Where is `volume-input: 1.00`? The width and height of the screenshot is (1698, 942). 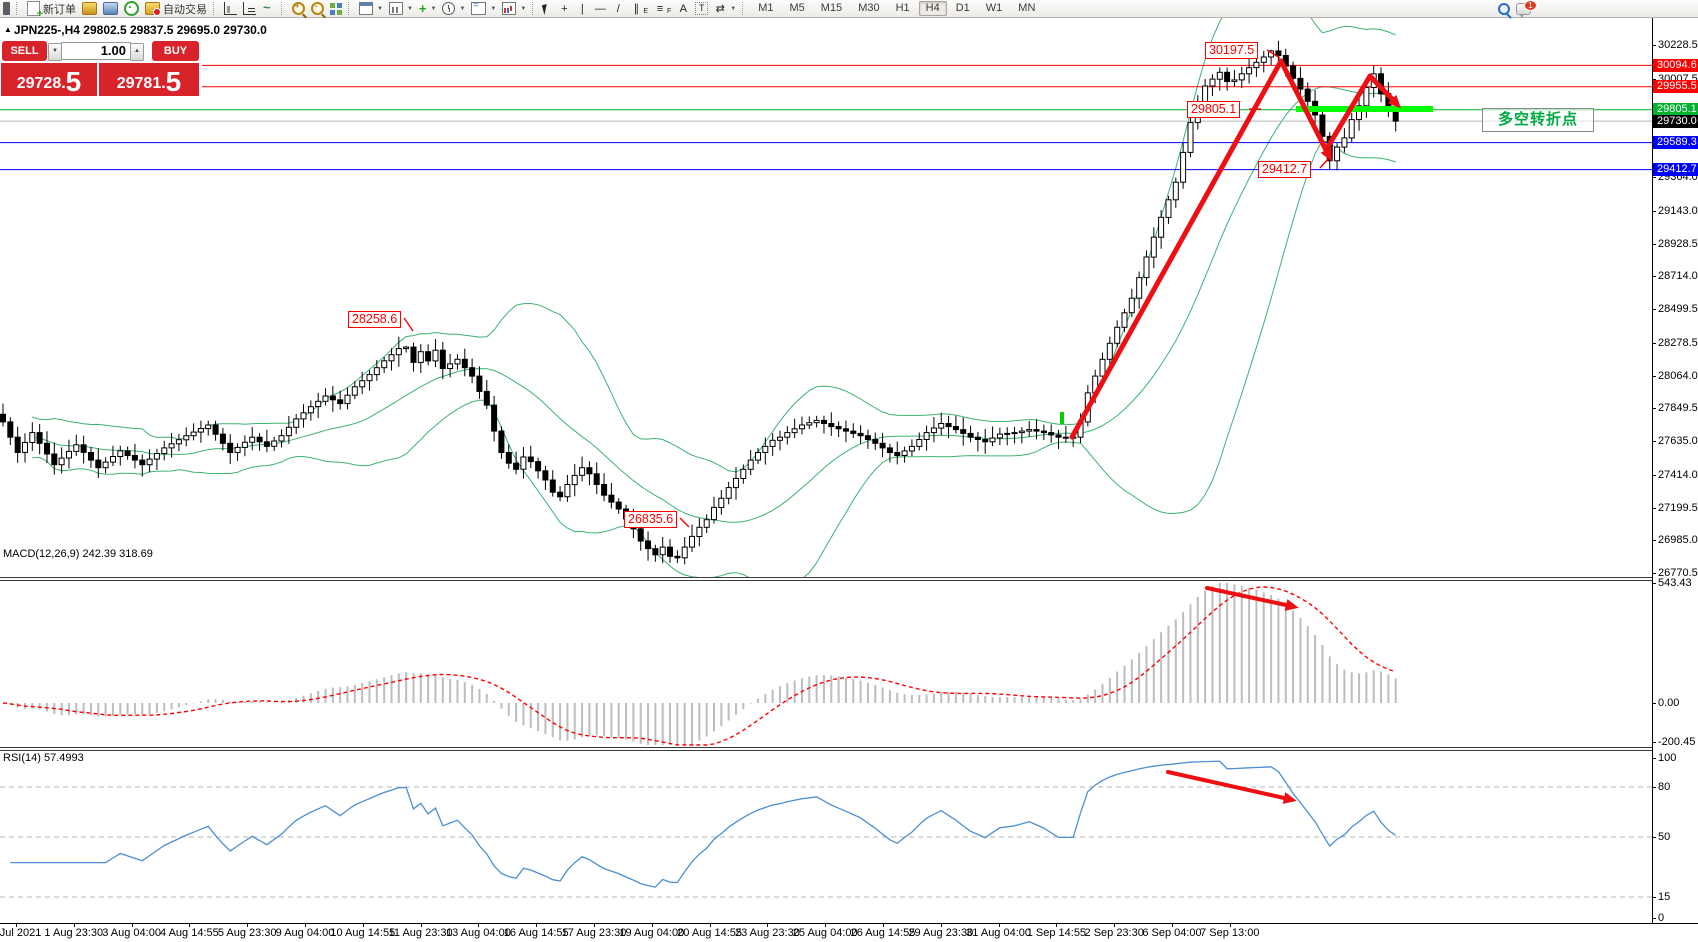 volume-input: 1.00 is located at coordinates (96, 51).